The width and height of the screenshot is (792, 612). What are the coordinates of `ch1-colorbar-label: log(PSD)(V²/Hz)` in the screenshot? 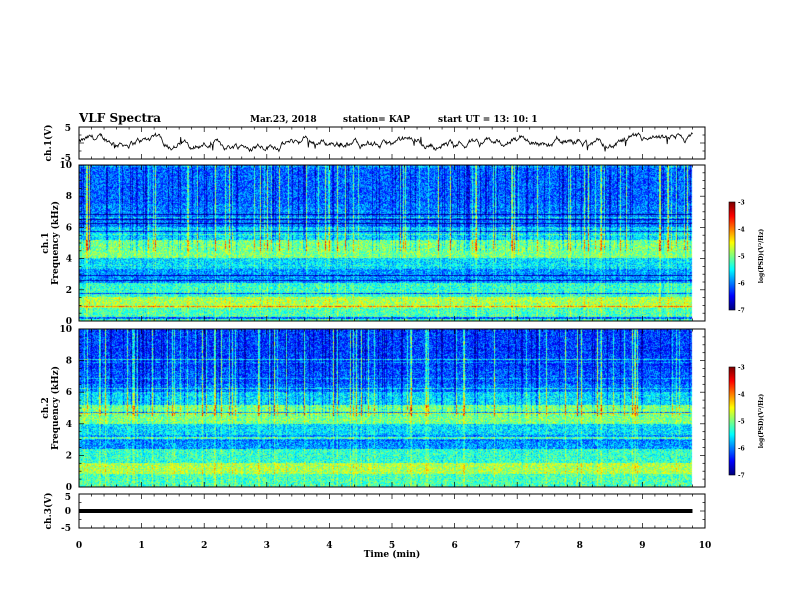 It's located at (761, 256).